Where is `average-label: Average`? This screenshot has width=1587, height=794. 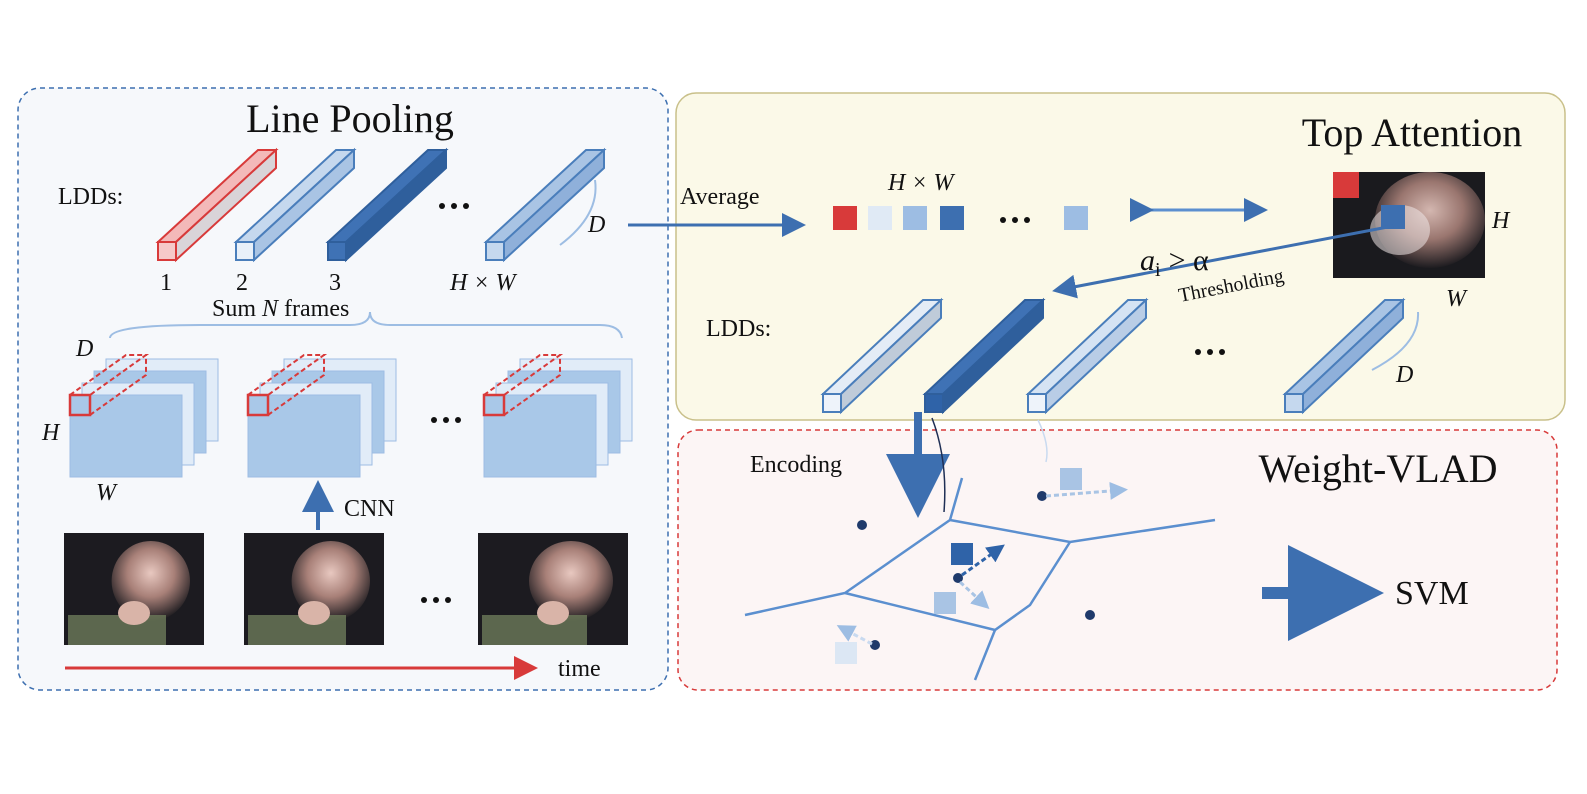
average-label: Average is located at coordinates (720, 197).